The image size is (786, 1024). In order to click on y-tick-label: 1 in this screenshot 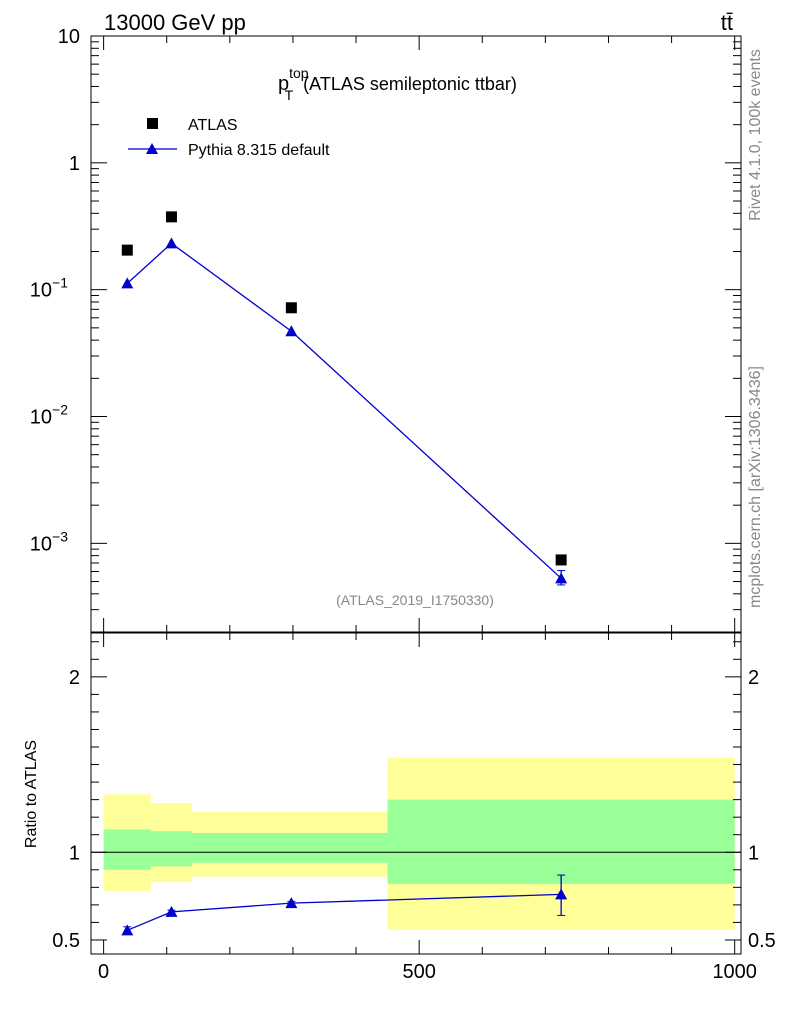, I will do `click(74, 164)`.